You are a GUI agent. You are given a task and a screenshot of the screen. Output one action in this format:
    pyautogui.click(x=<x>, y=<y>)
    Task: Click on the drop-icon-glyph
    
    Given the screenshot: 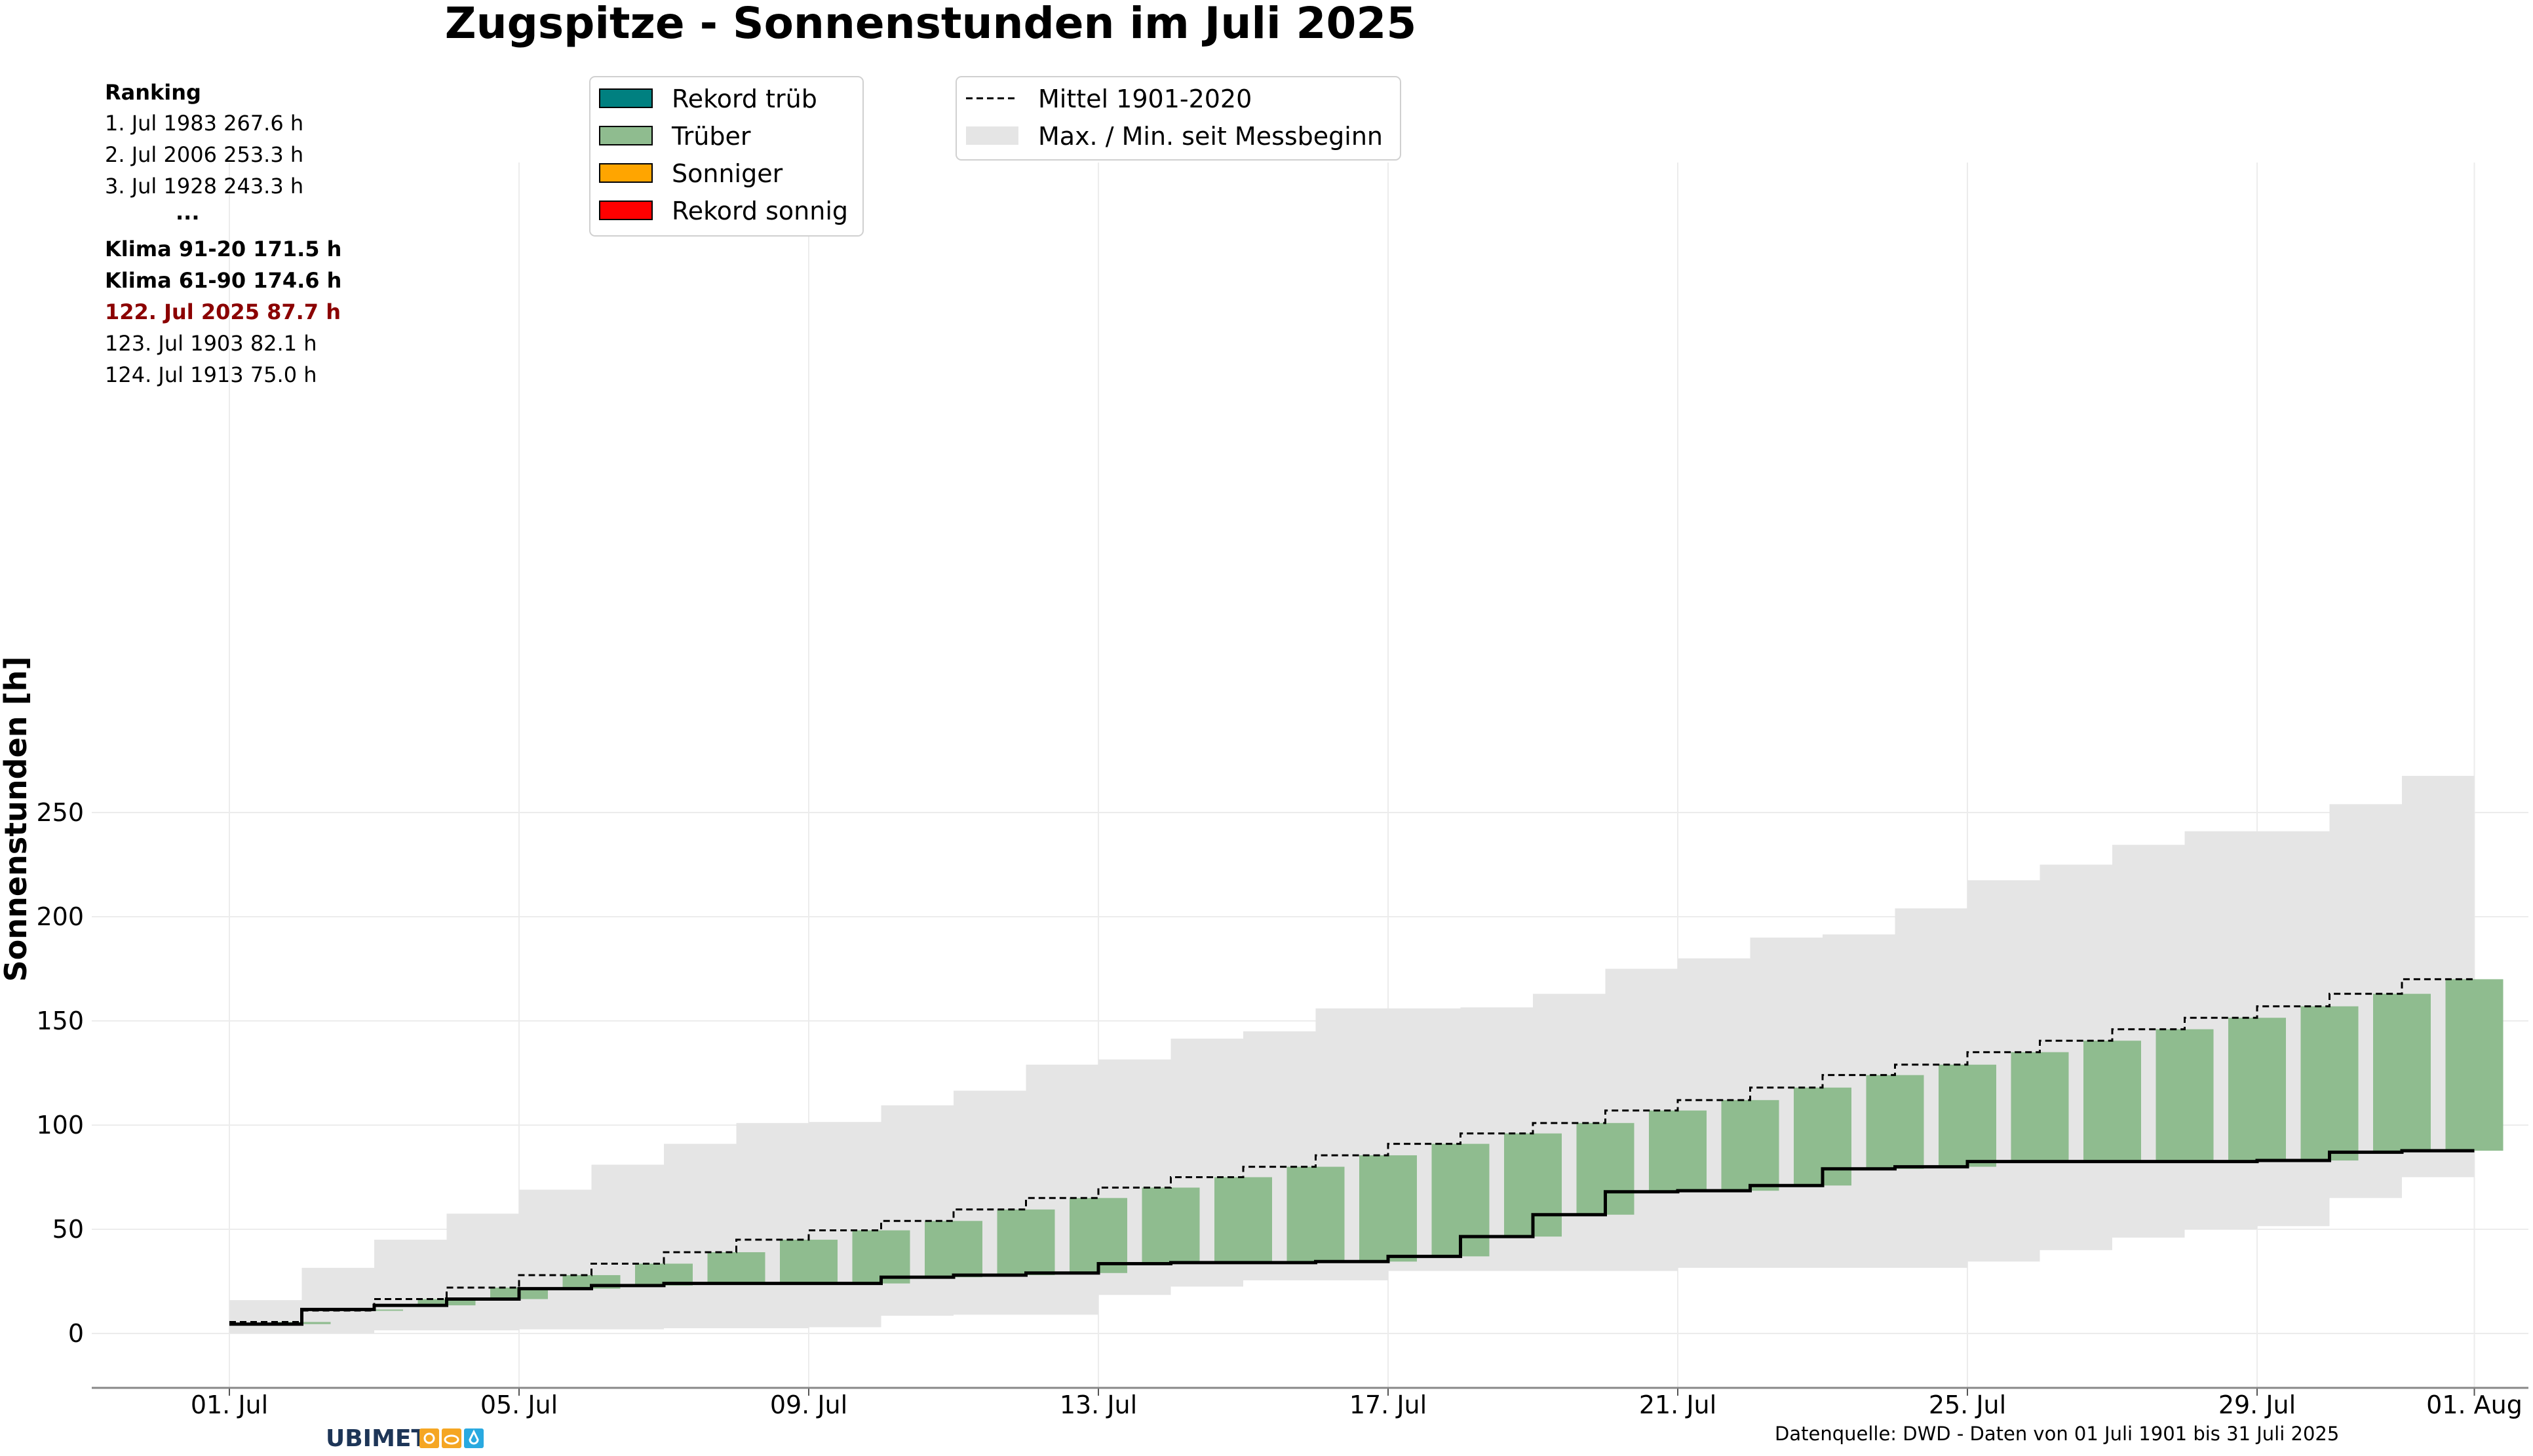 What is the action you would take?
    pyautogui.click(x=474, y=1437)
    